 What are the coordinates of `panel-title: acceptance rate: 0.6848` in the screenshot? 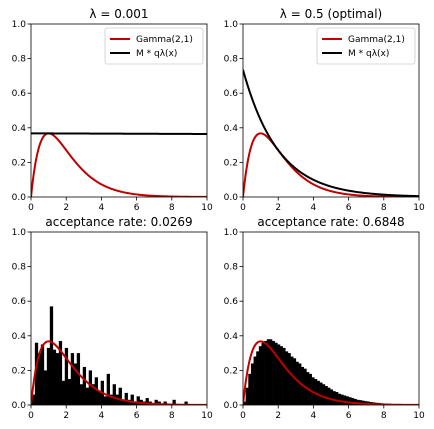 It's located at (330, 222).